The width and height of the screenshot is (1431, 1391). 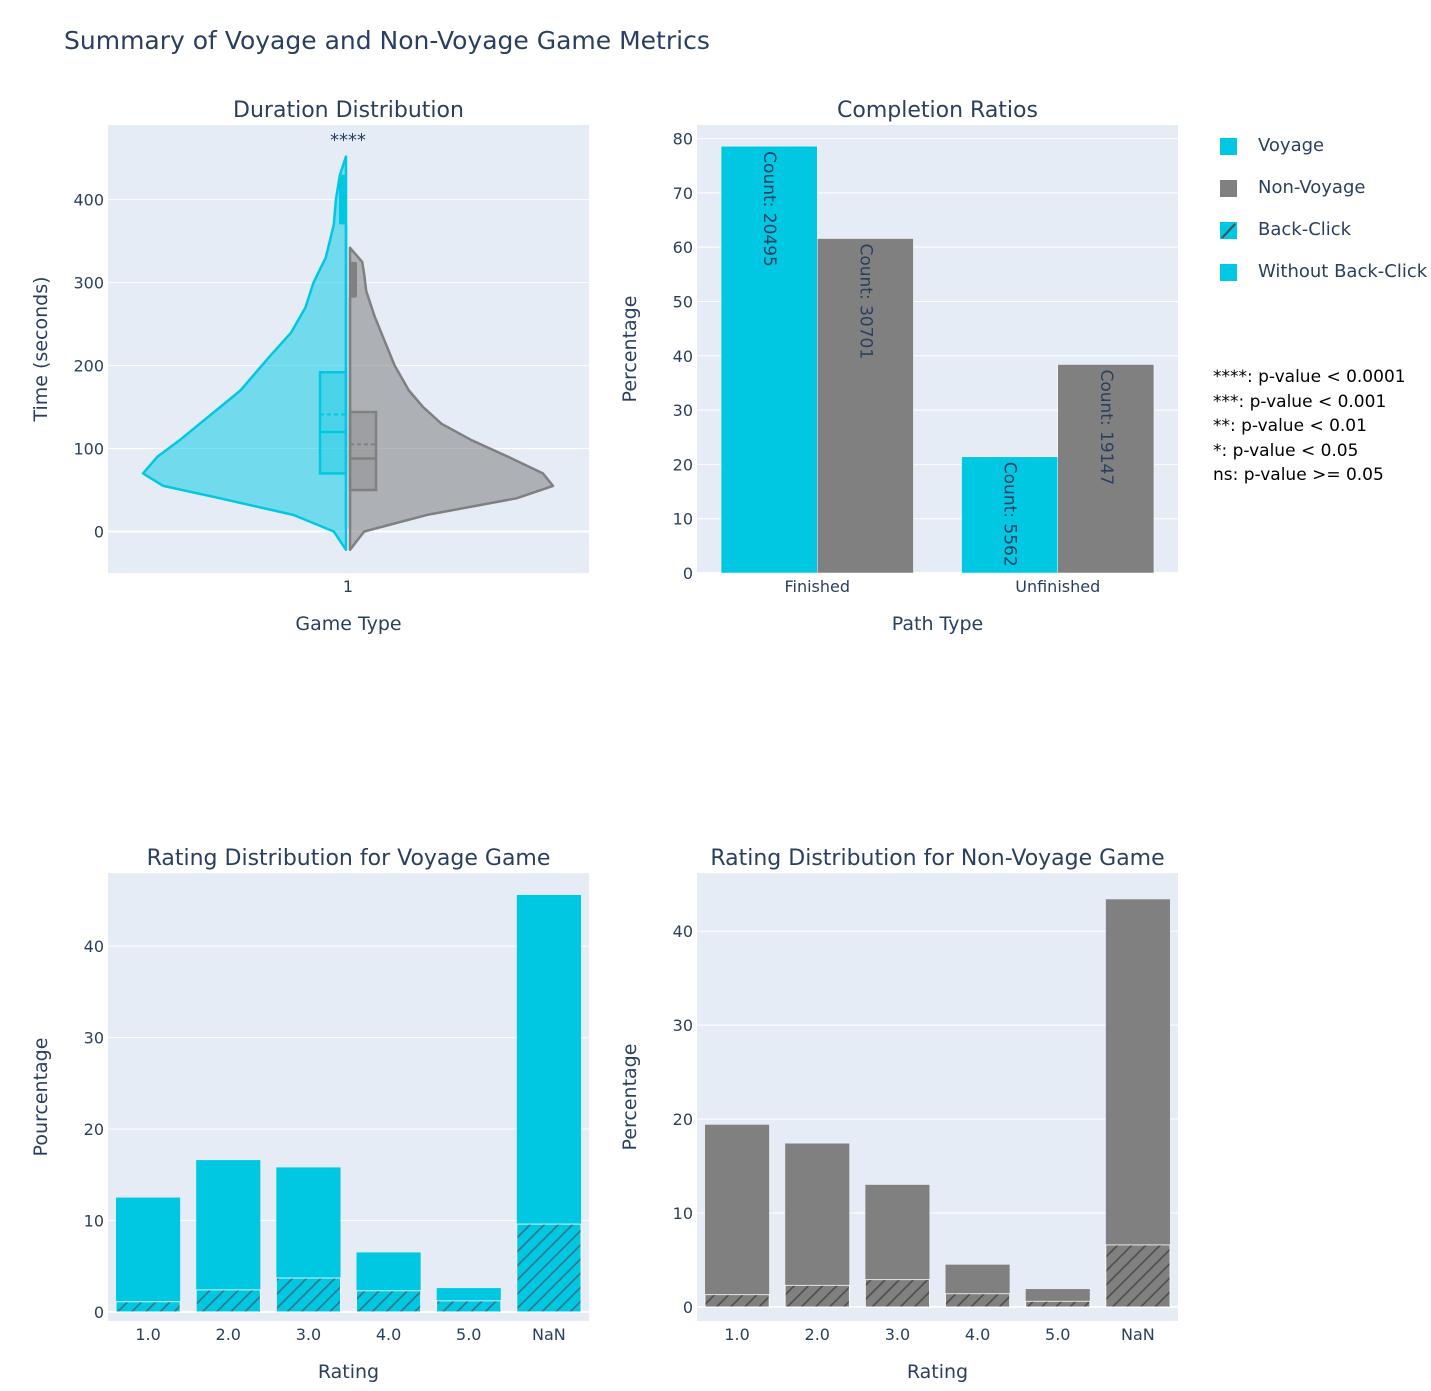 What do you see at coordinates (349, 858) in the screenshot?
I see `subplot-title: Rating Distribution for Voyage Game` at bounding box center [349, 858].